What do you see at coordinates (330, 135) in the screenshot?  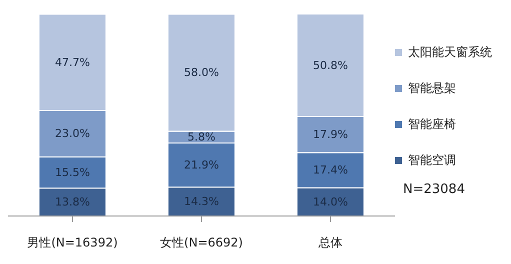 I see `data-label: 17.9%` at bounding box center [330, 135].